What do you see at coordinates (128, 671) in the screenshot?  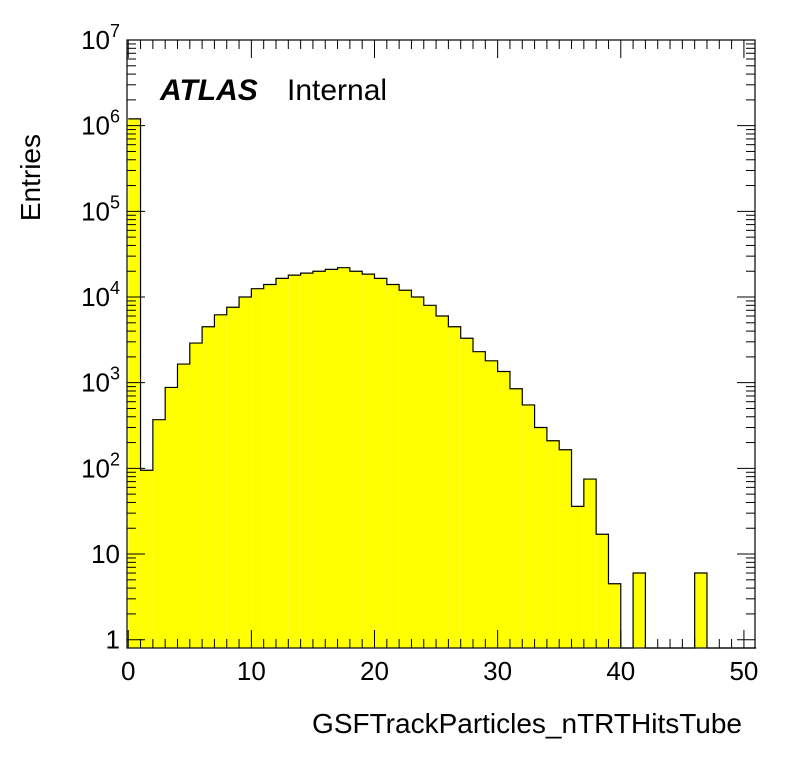 I see `x-tick-label: 0` at bounding box center [128, 671].